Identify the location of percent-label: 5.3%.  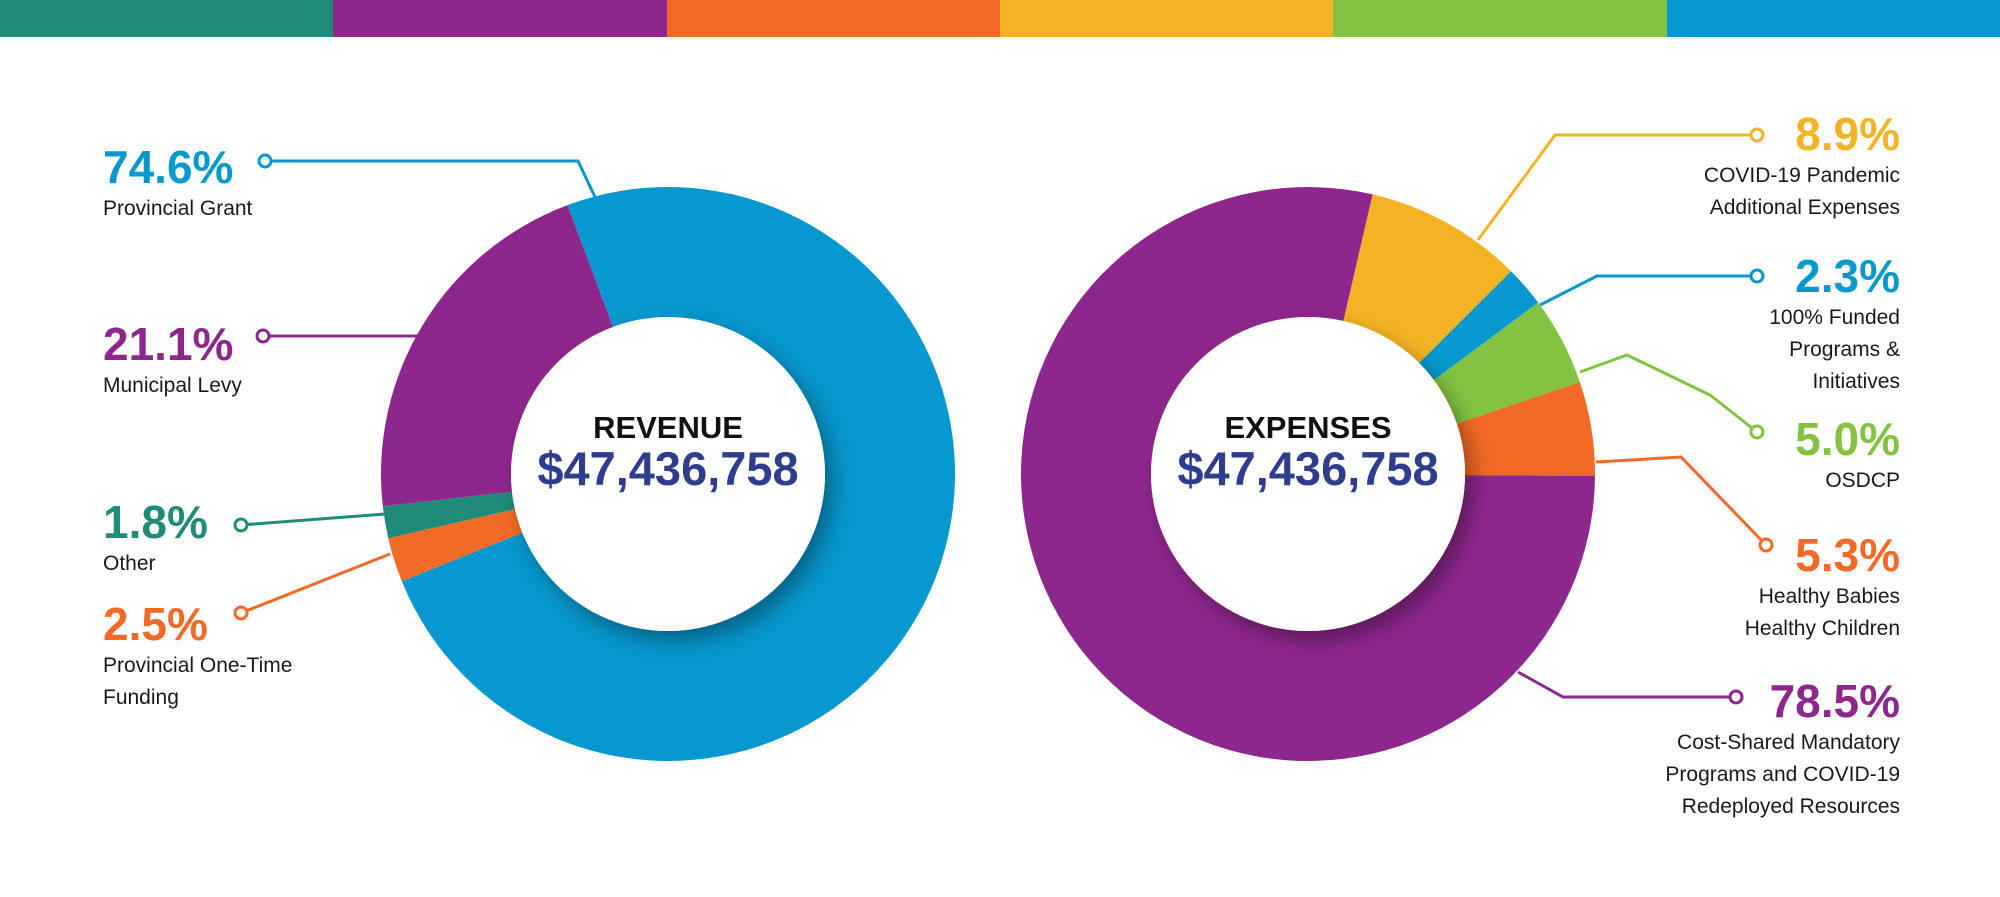
(1847, 555).